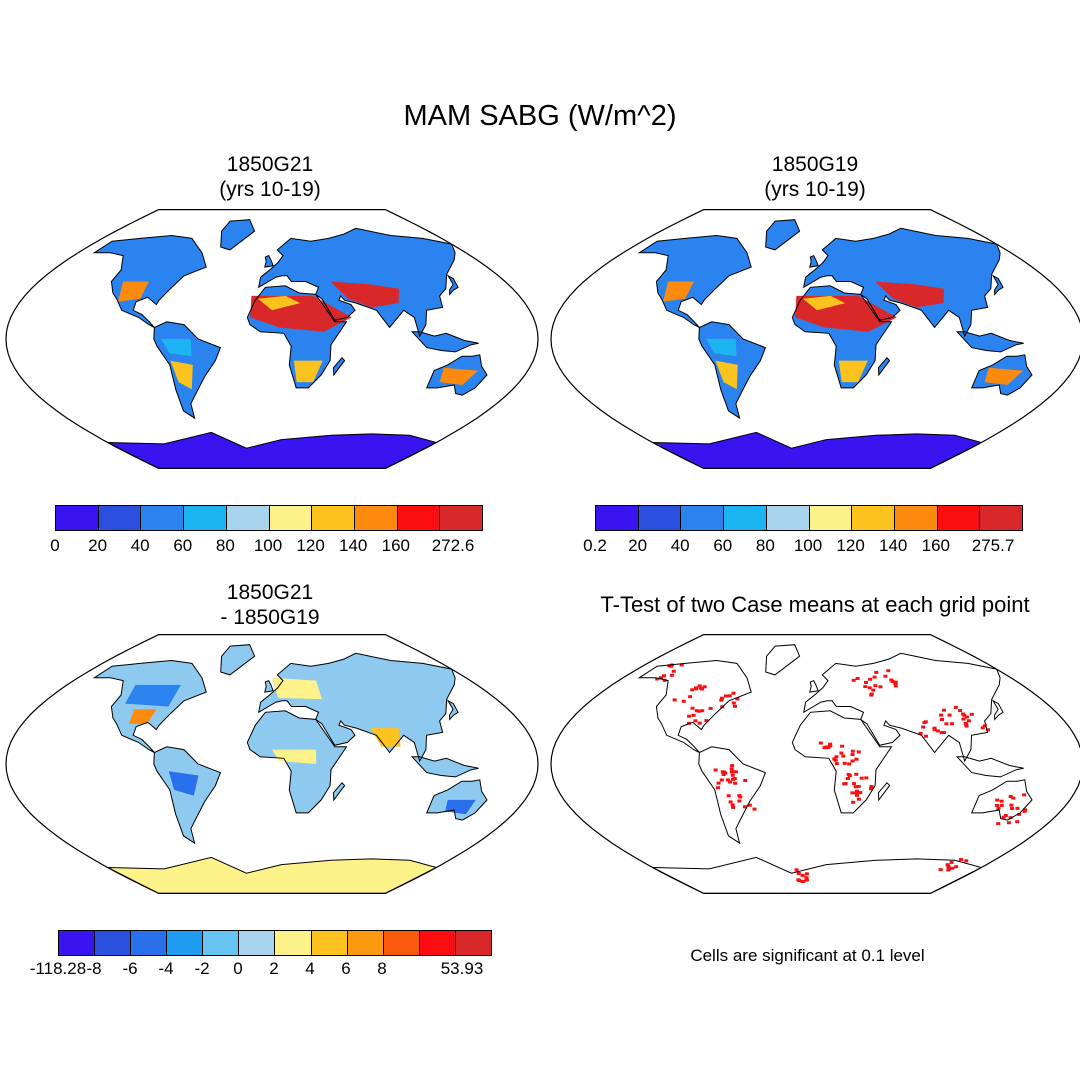  I want to click on map-frame, so click(815, 339).